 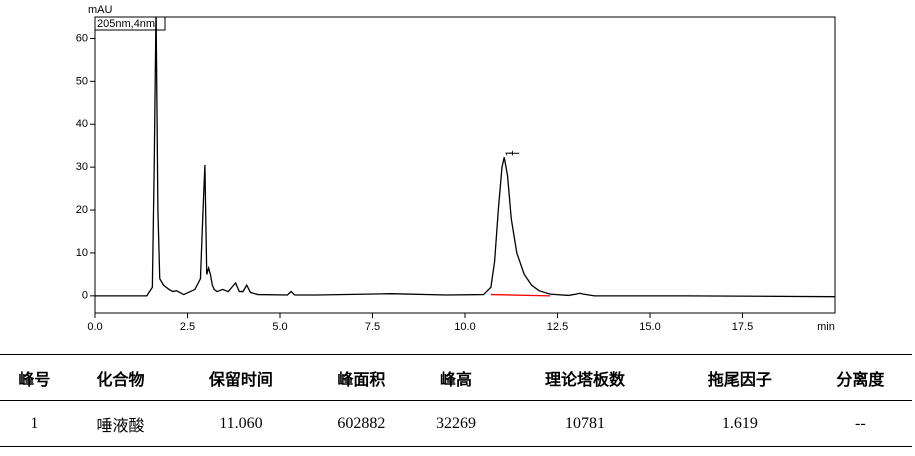 I want to click on y-axis-label: mAU, so click(x=100, y=10).